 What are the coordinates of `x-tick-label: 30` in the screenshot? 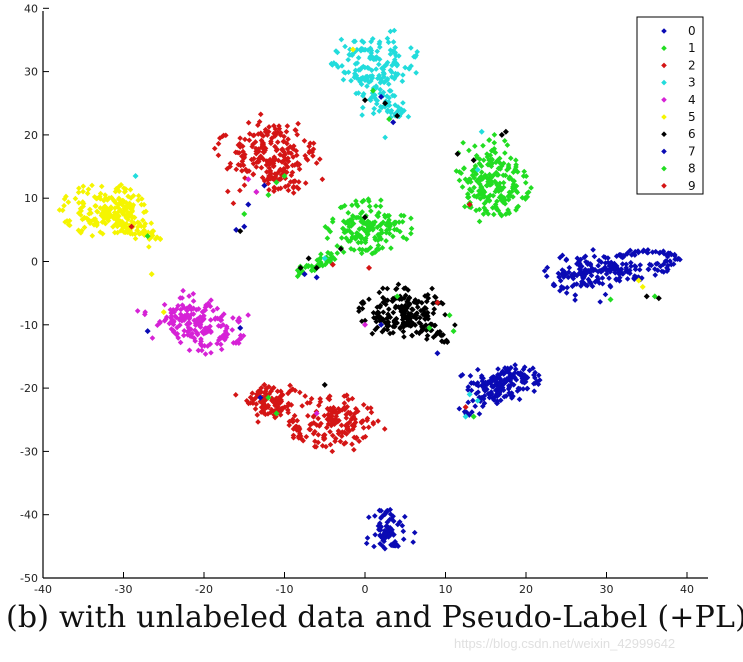 It's located at (607, 589).